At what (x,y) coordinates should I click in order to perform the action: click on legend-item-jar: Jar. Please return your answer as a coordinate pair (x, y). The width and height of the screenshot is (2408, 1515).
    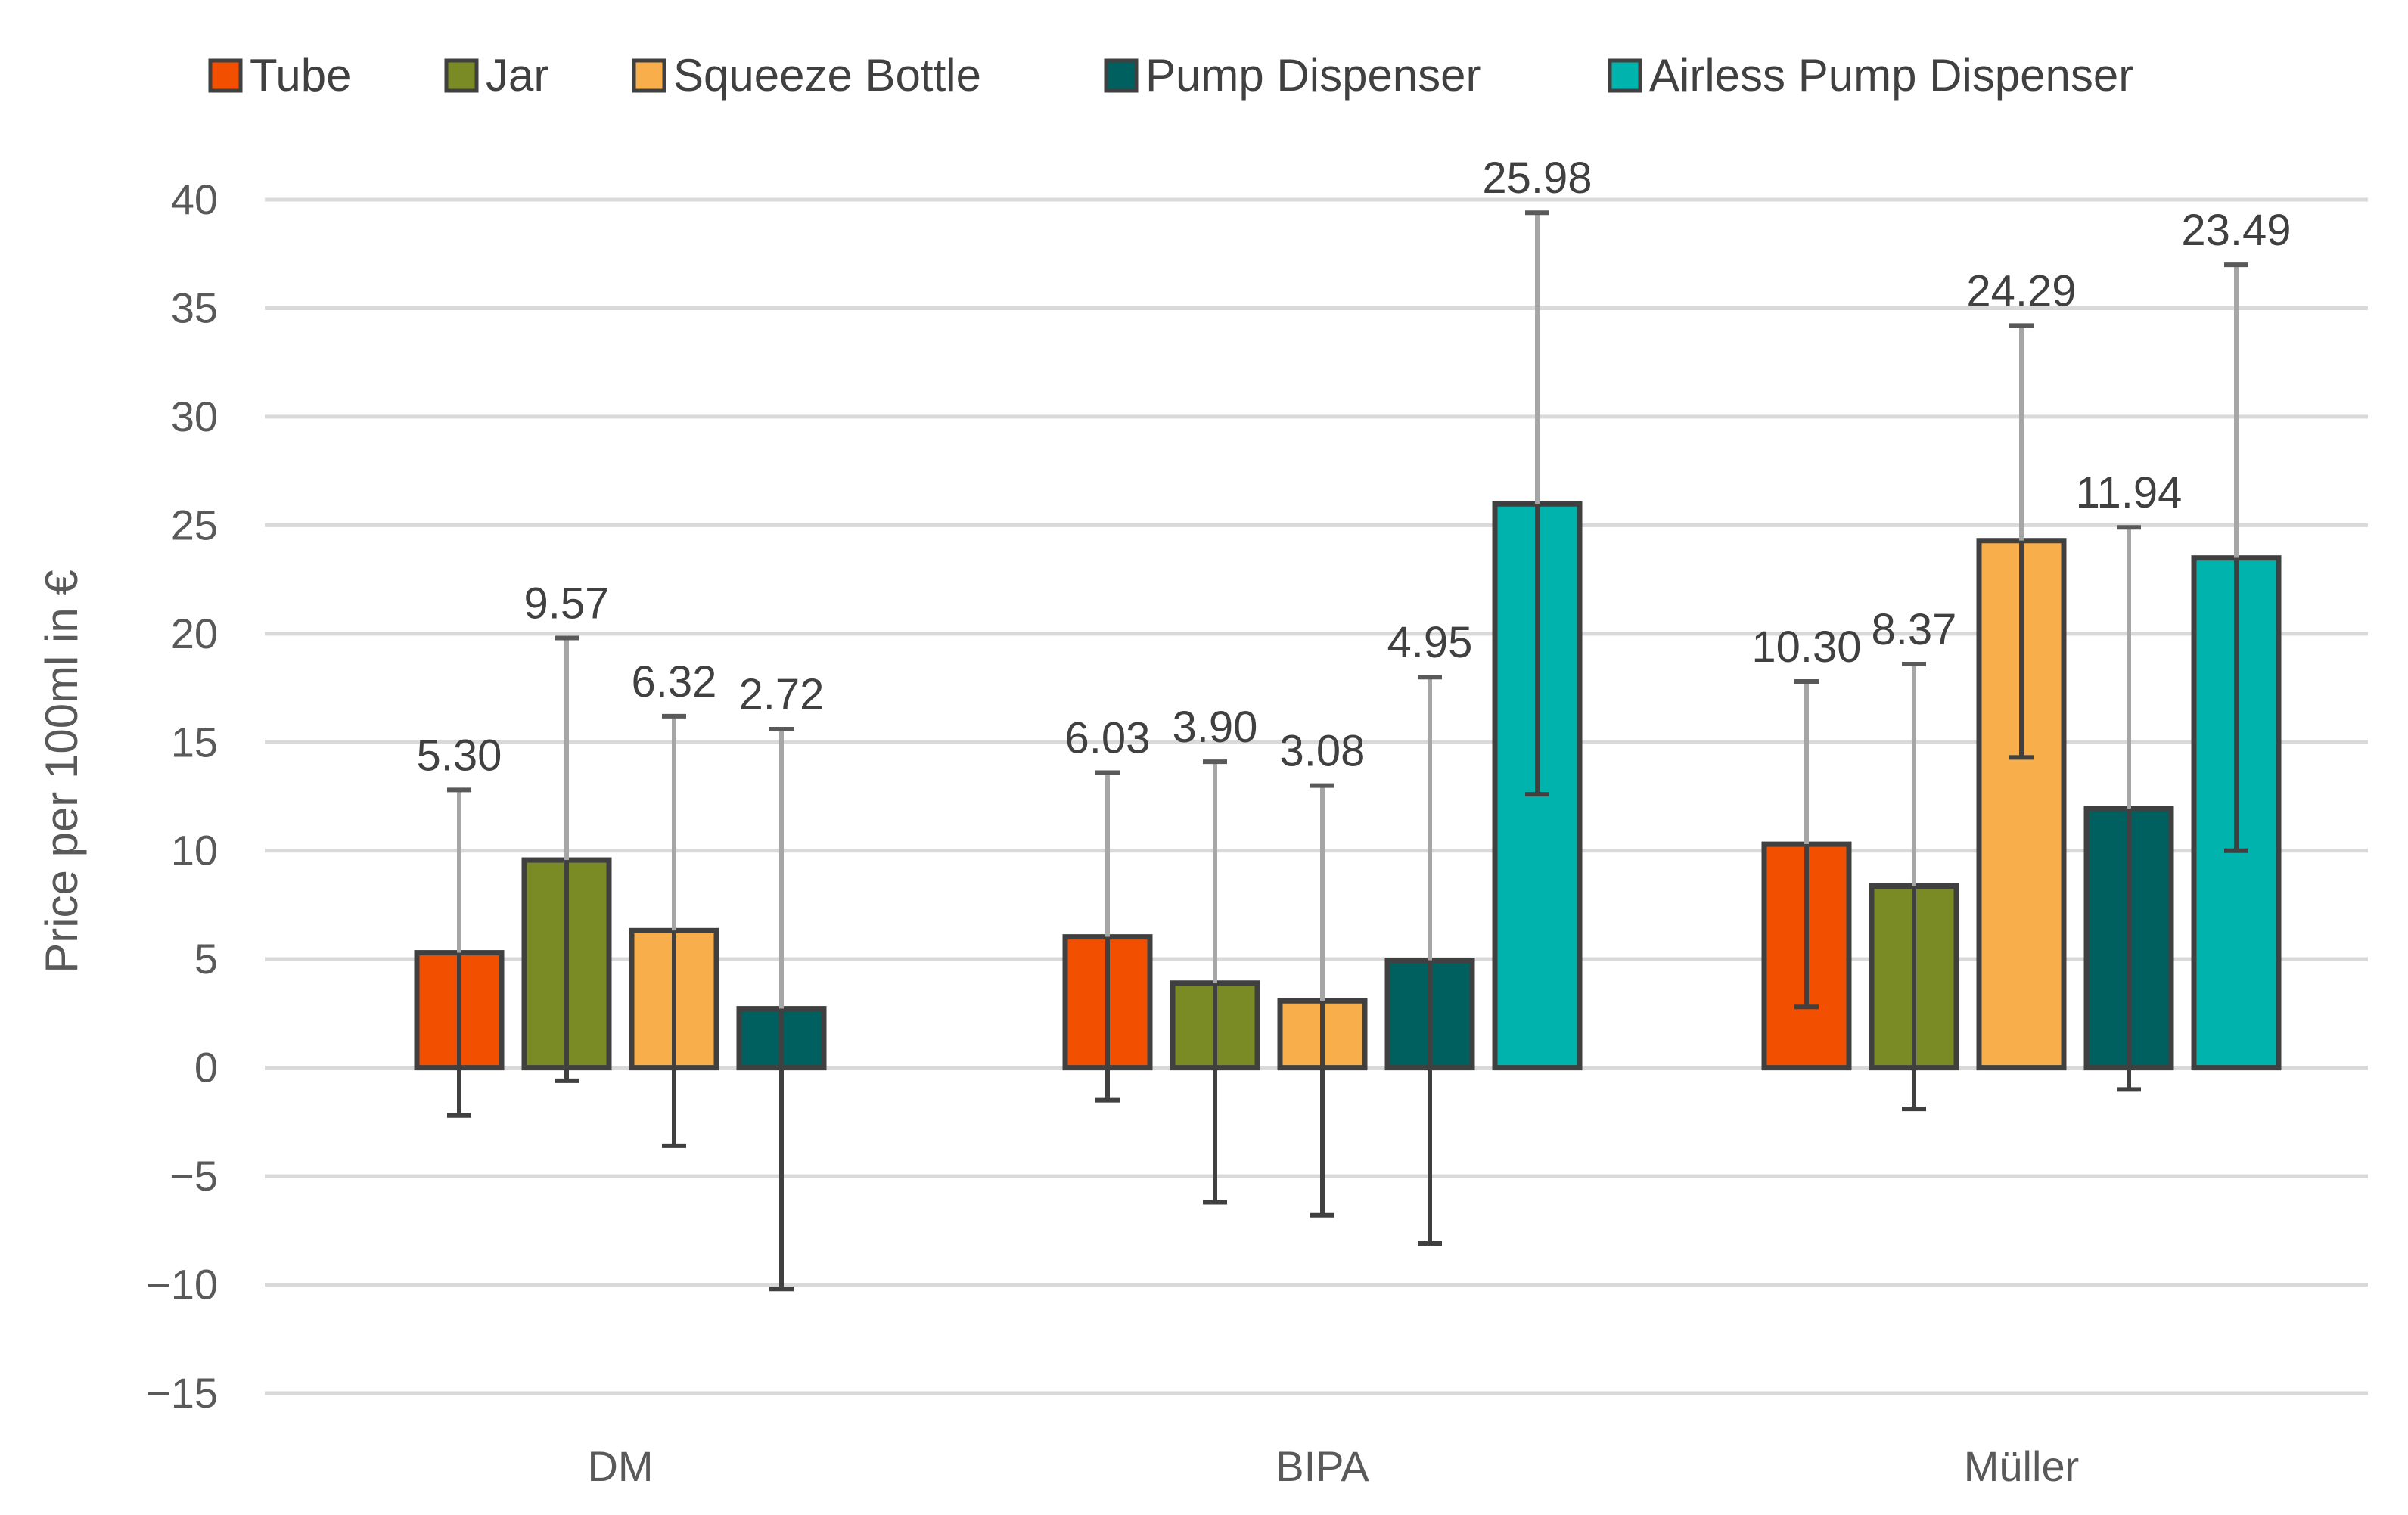
    Looking at the image, I should click on (496, 75).